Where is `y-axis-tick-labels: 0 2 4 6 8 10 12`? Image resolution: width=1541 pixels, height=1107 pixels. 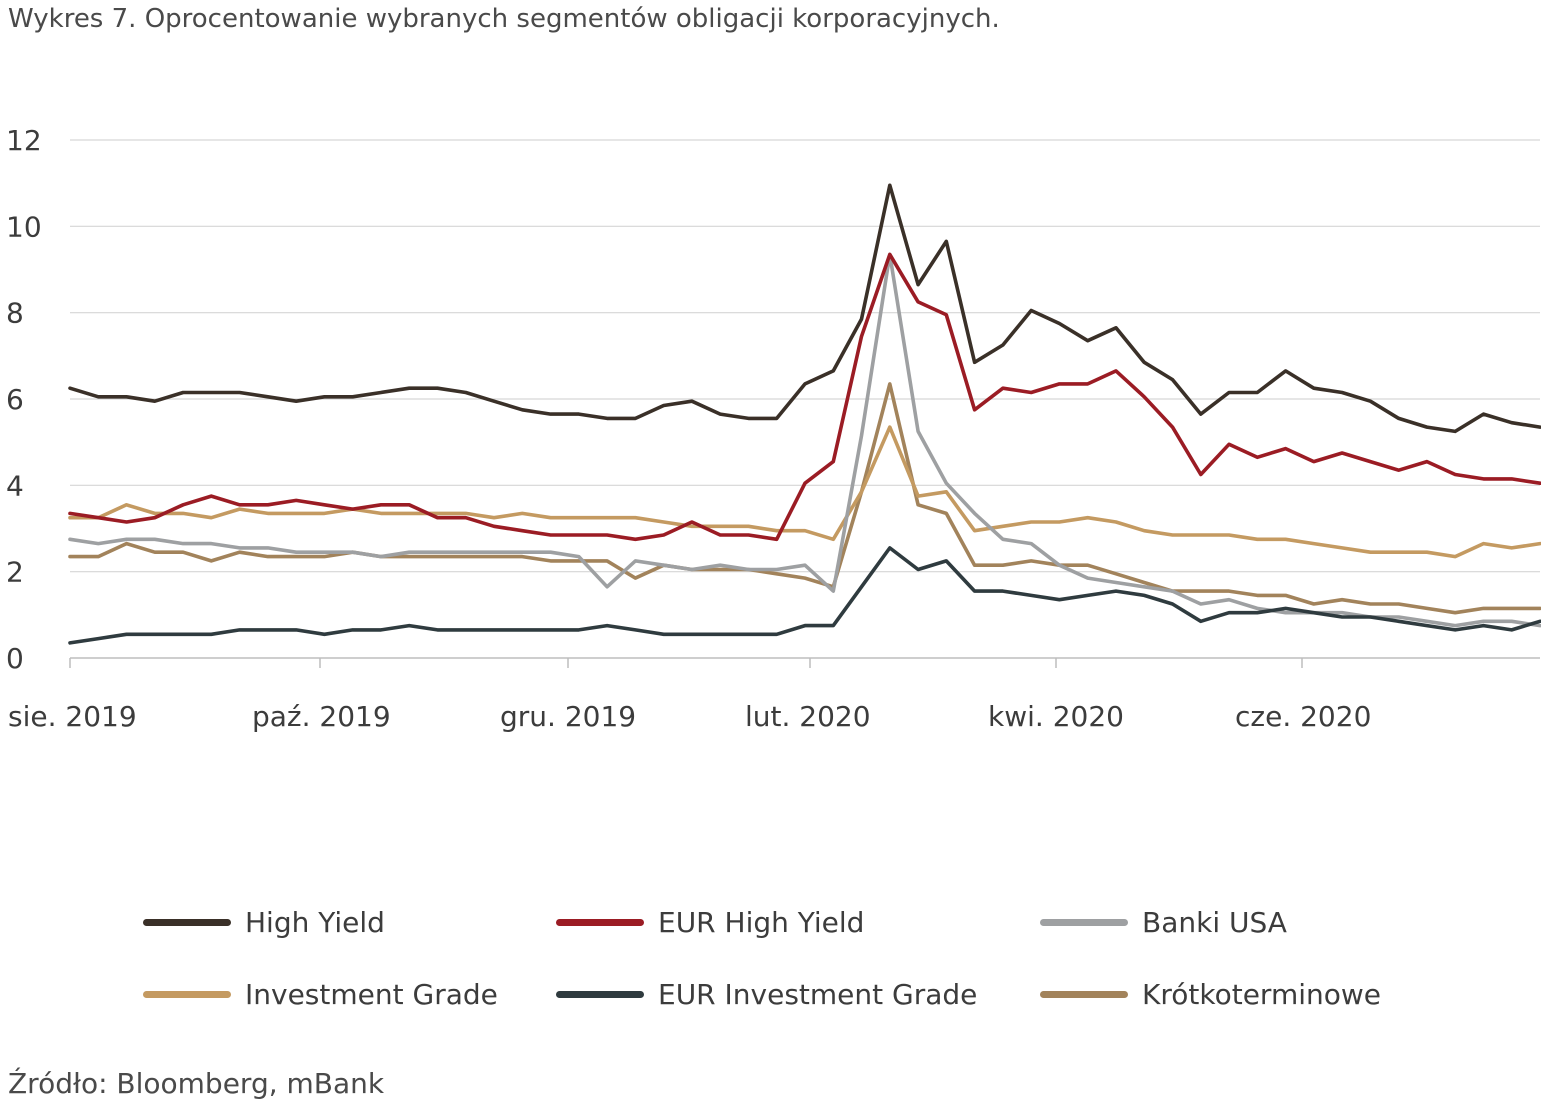 y-axis-tick-labels: 0 2 4 6 8 10 12 is located at coordinates (24, 399).